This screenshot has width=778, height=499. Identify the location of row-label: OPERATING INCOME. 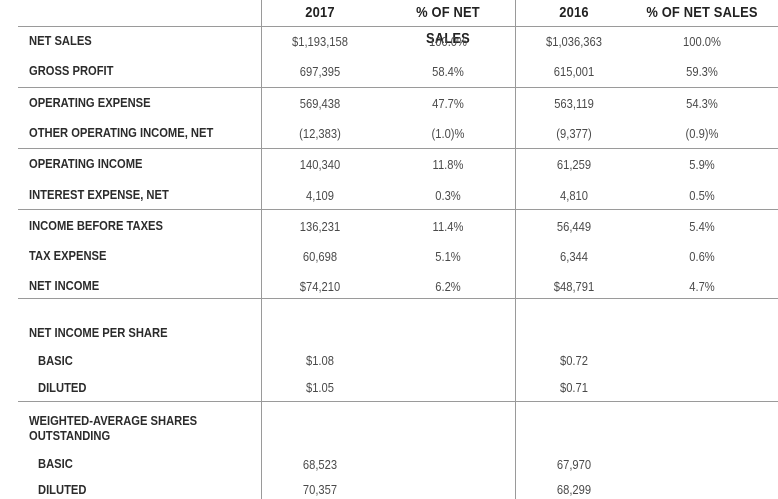
(86, 163).